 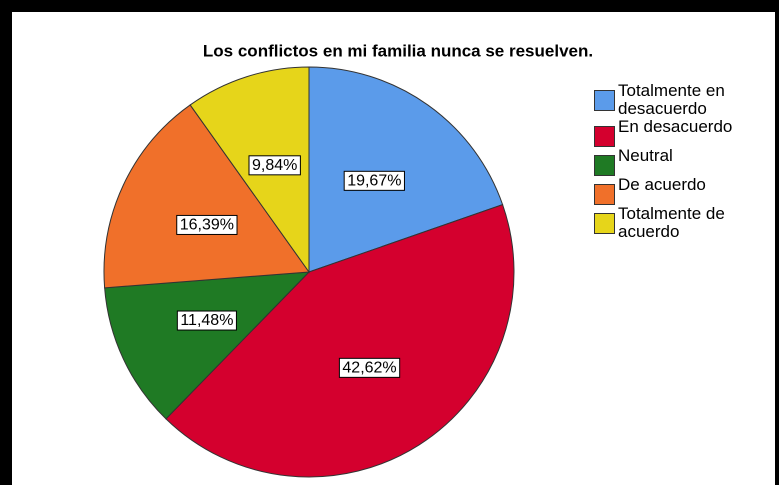 I want to click on legend-entry: Totalmente en desacuerdo, so click(x=684, y=100).